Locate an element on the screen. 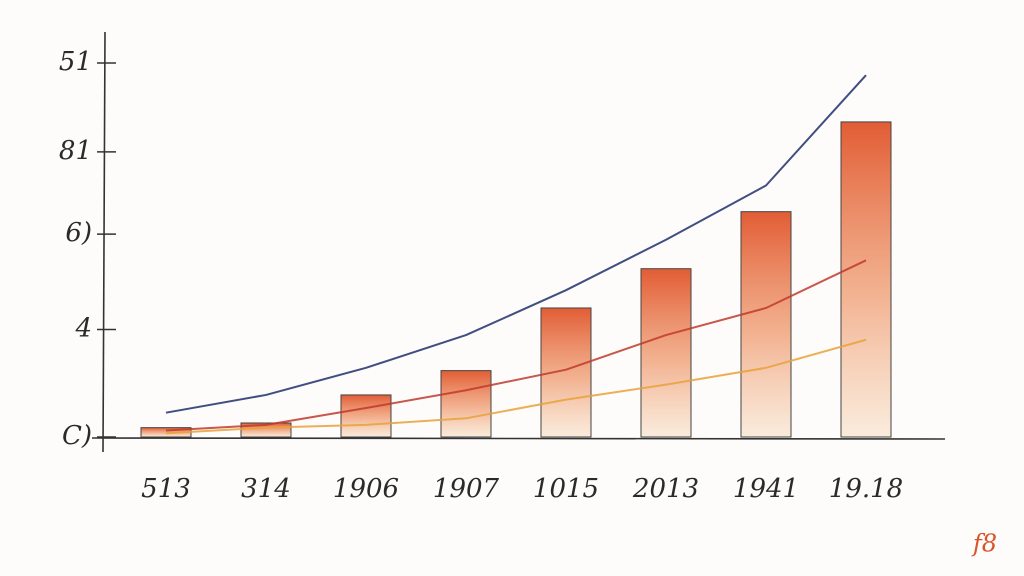  y-tick-label: C) is located at coordinates (77, 436).